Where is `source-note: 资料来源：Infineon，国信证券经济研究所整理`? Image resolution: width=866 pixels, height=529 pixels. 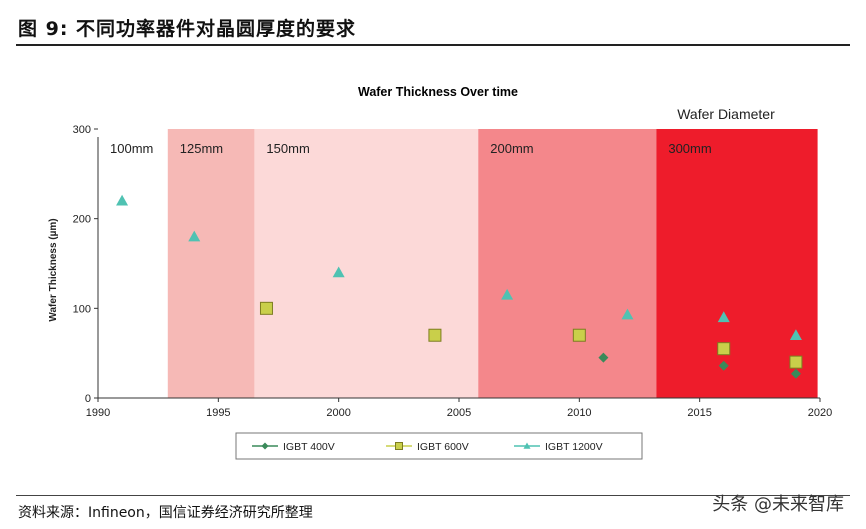
source-note: 资料来源：Infineon，国信证券经济研究所整理 is located at coordinates (165, 513).